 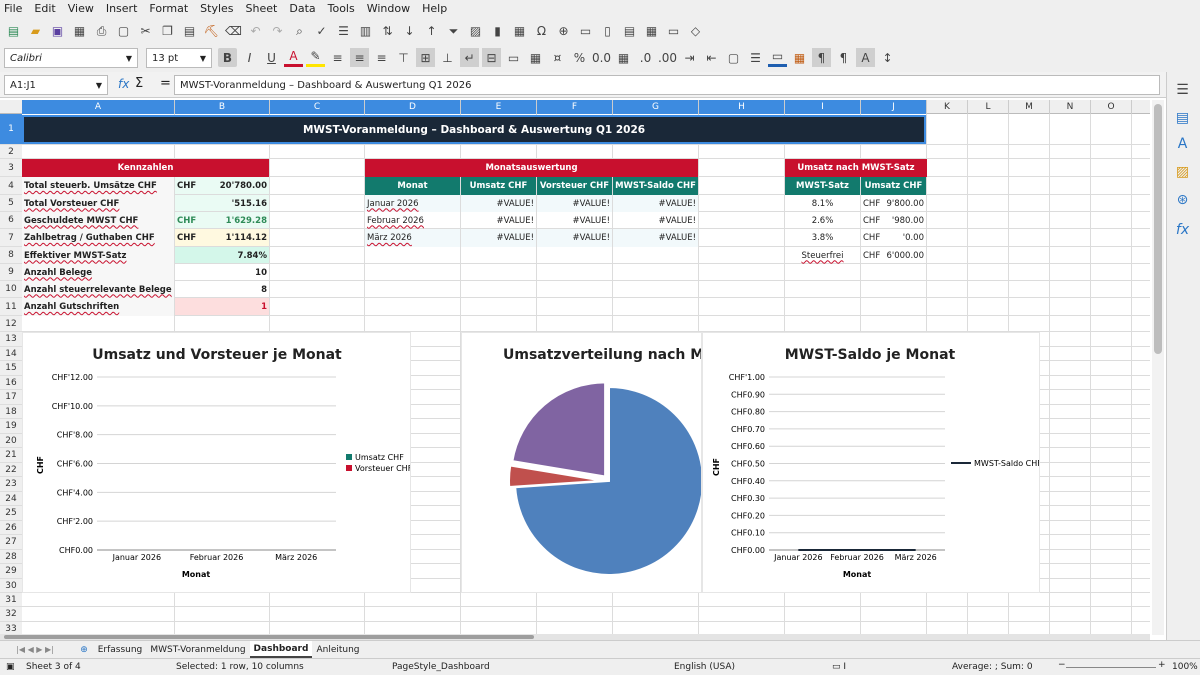 What do you see at coordinates (574, 186) in the screenshot?
I see `monats-col-header: Vorsteuer CHF` at bounding box center [574, 186].